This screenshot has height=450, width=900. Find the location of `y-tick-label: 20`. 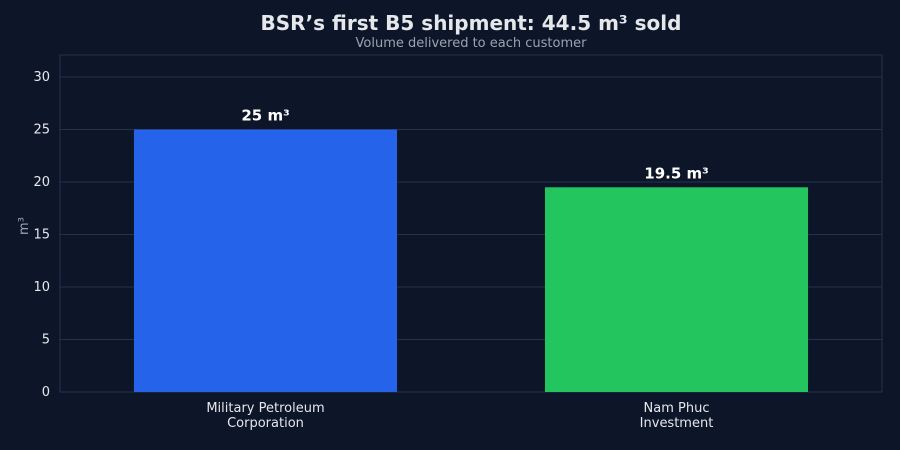

y-tick-label: 20 is located at coordinates (41, 182).